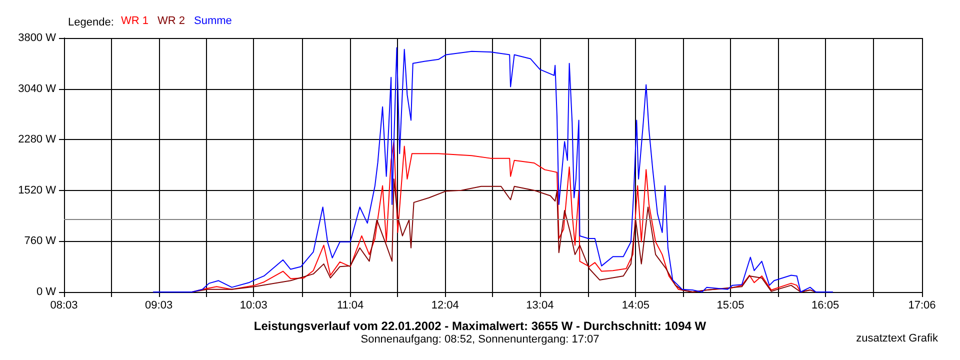 The width and height of the screenshot is (960, 360). What do you see at coordinates (40, 241) in the screenshot?
I see `y-tick-label: 760 W` at bounding box center [40, 241].